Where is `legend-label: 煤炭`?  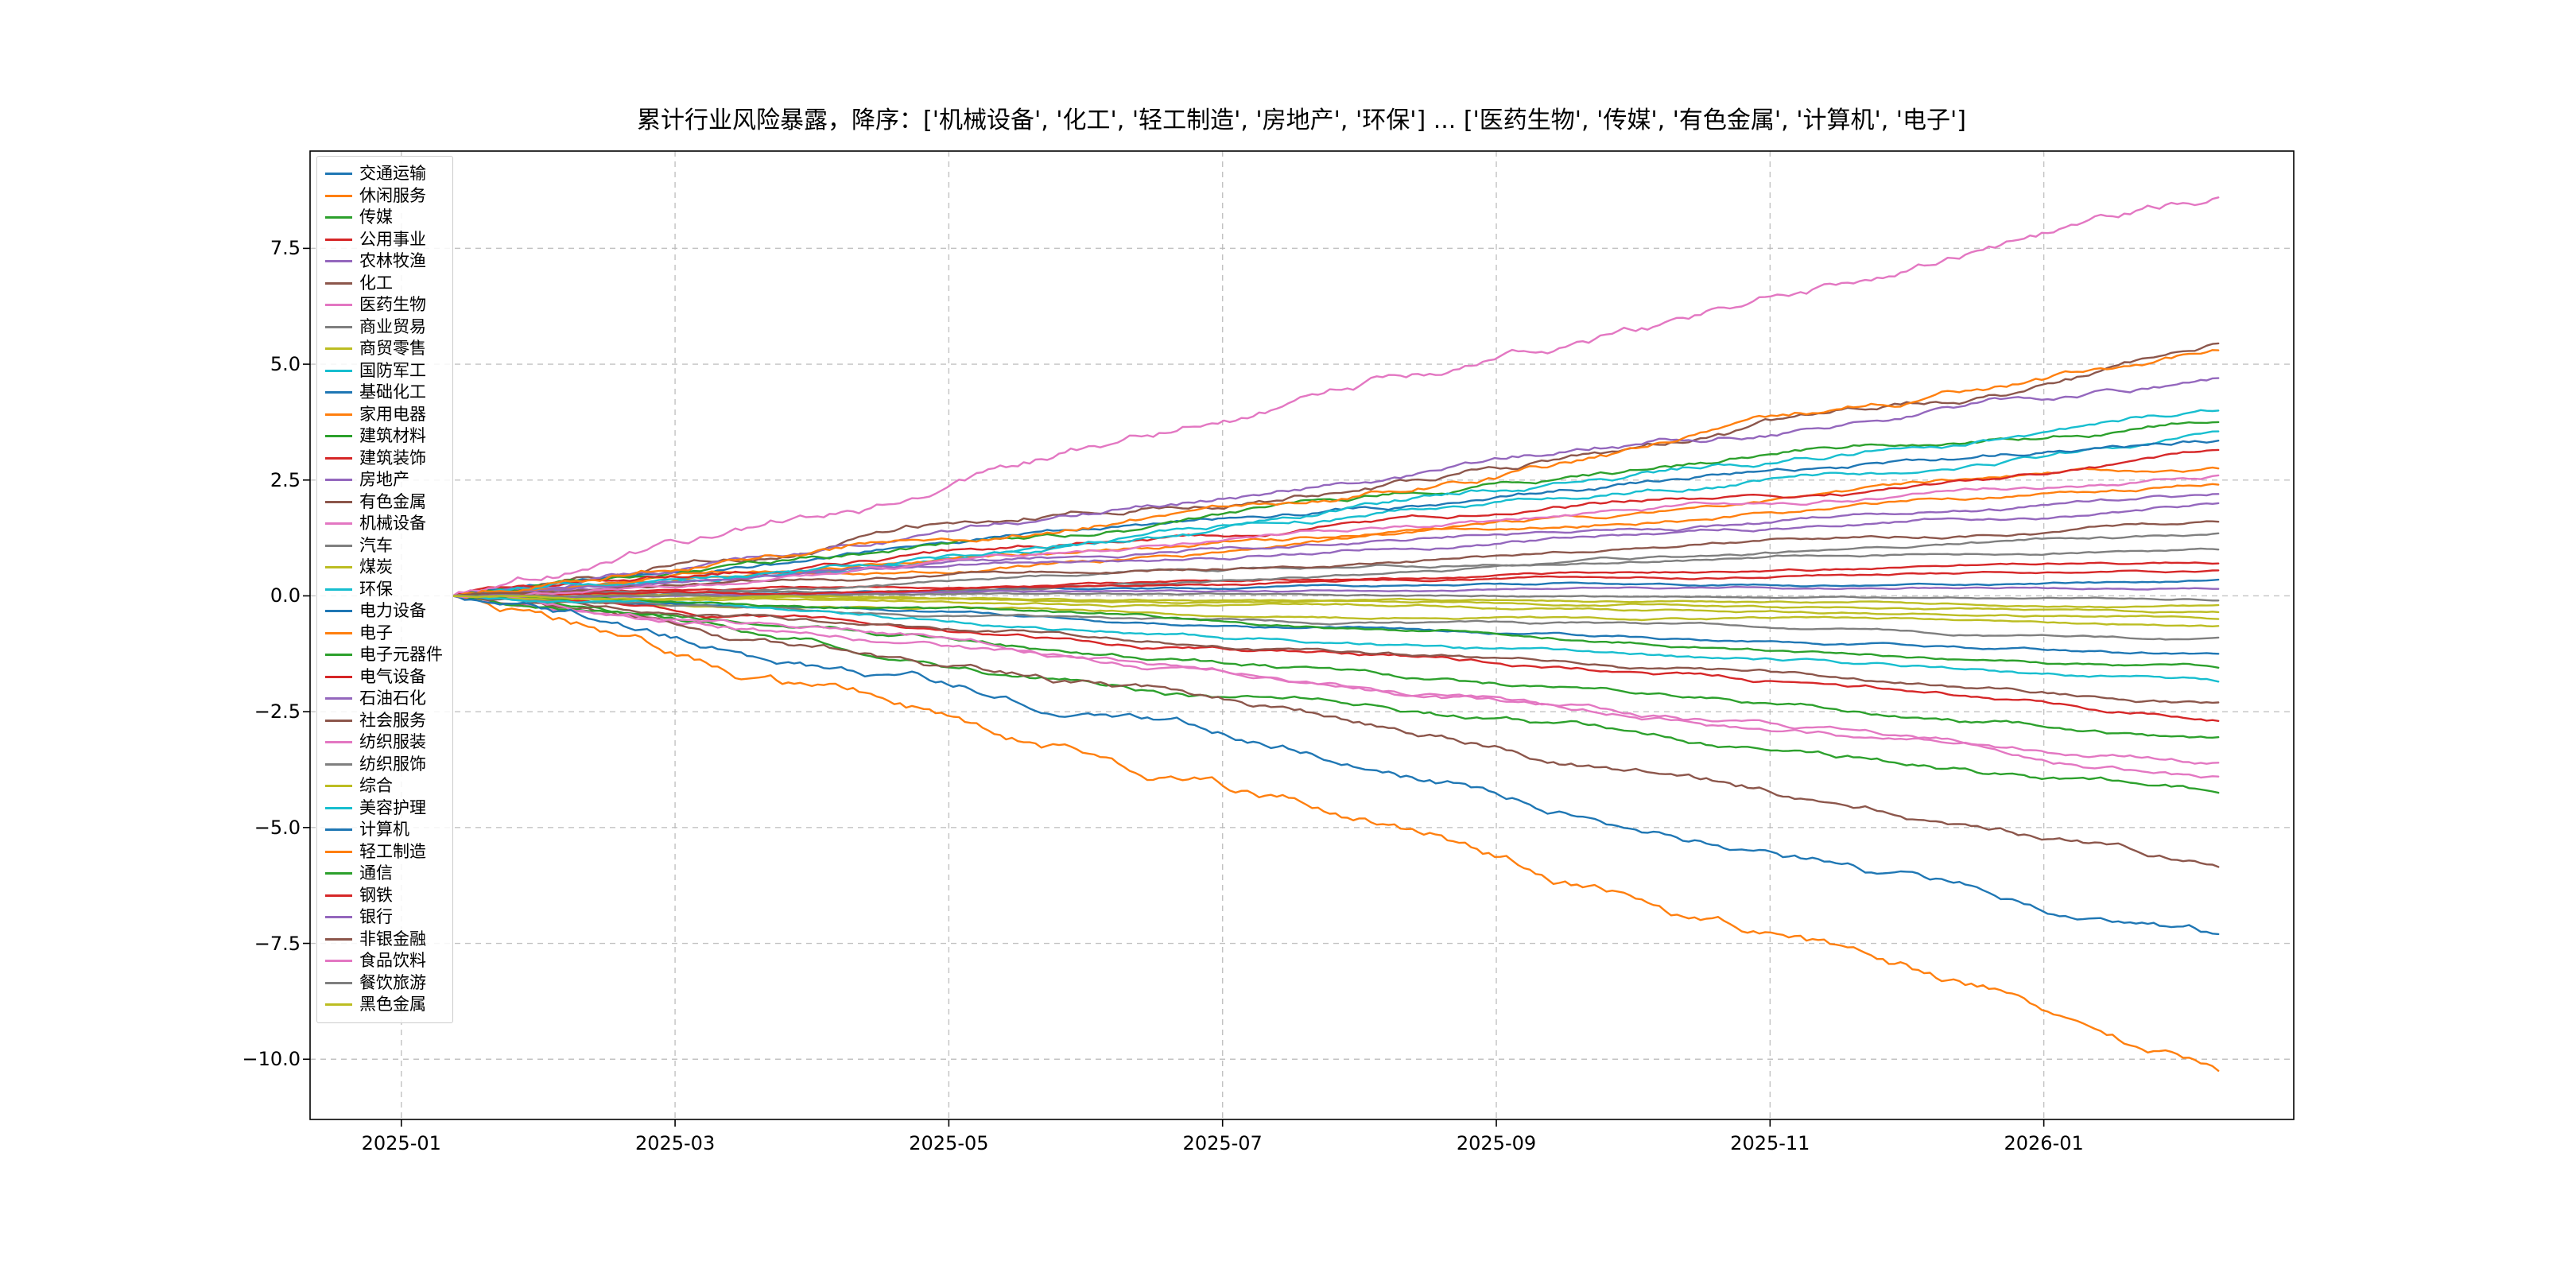
legend-label: 煤炭 is located at coordinates (376, 567).